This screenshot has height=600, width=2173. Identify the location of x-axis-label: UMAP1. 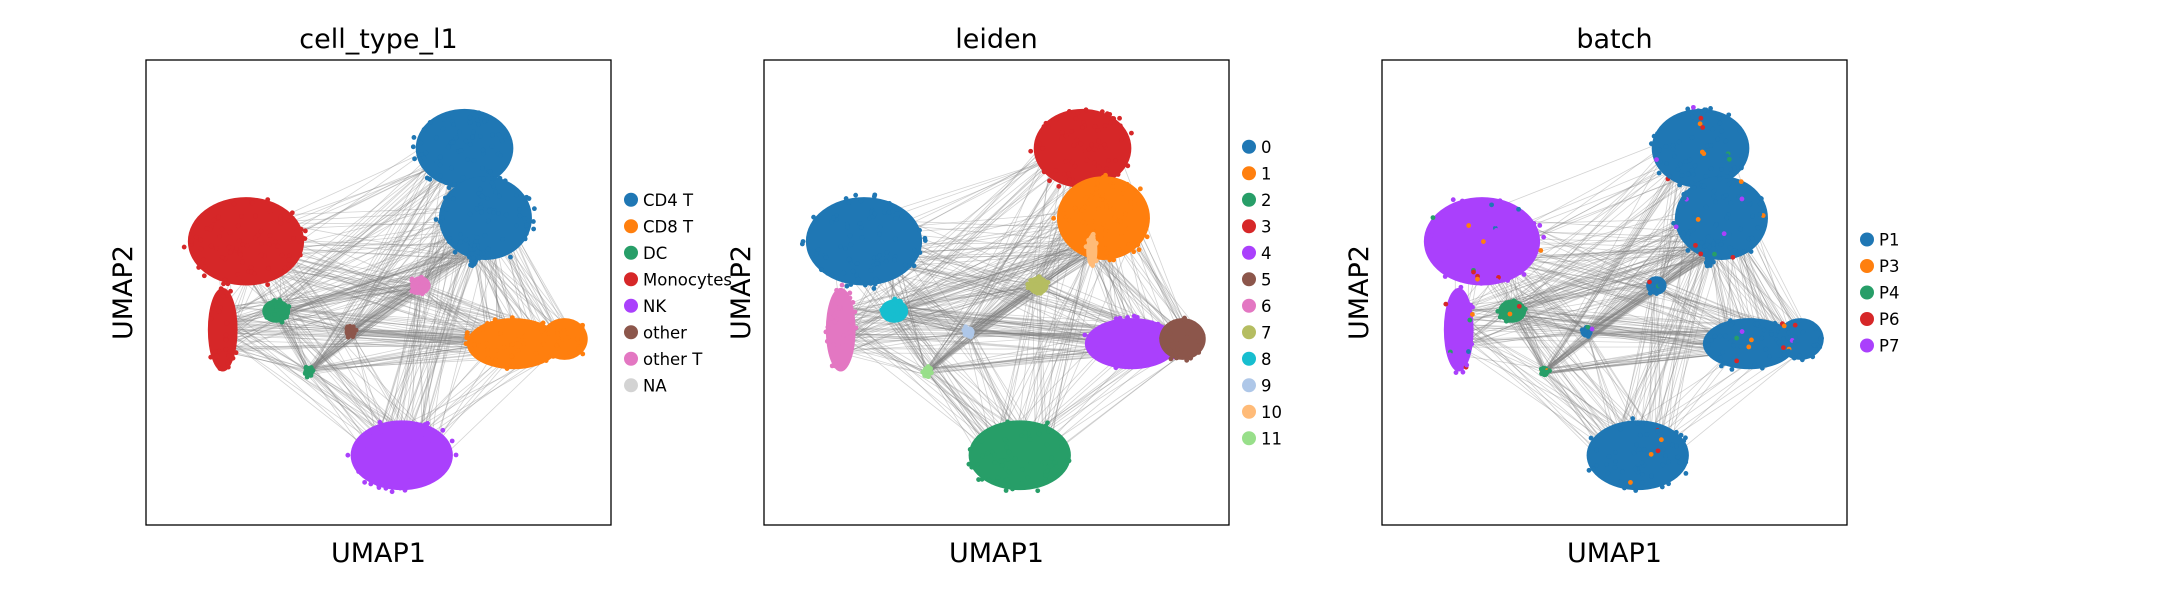
(996, 553).